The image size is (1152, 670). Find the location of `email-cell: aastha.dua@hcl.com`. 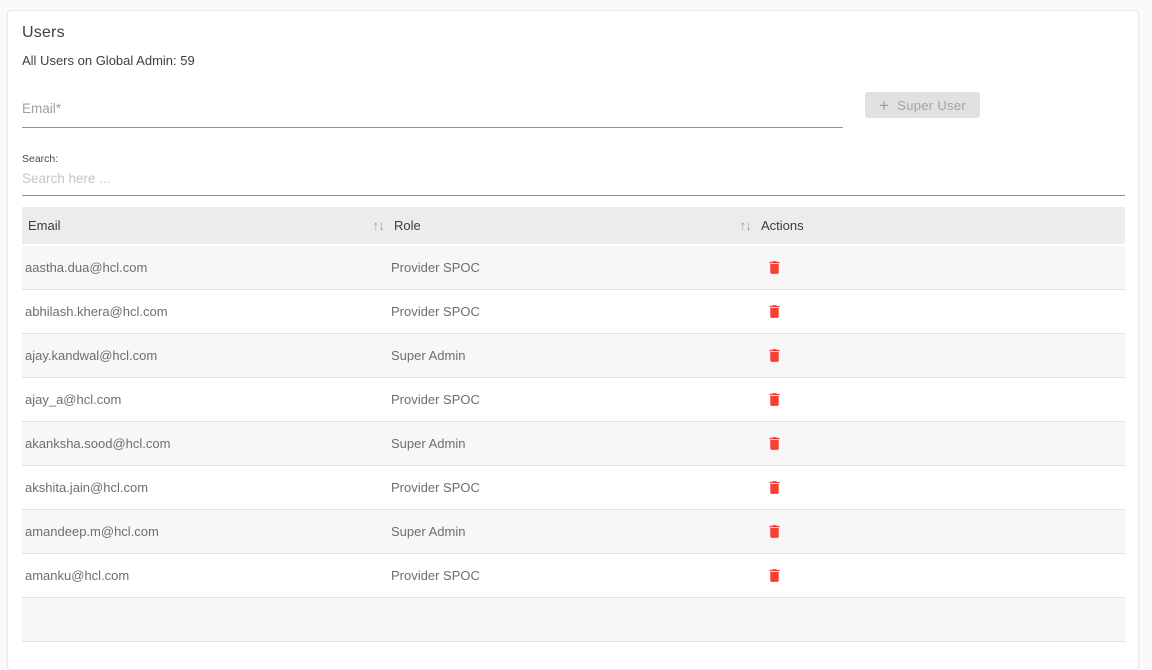

email-cell: aastha.dua@hcl.com is located at coordinates (86, 267).